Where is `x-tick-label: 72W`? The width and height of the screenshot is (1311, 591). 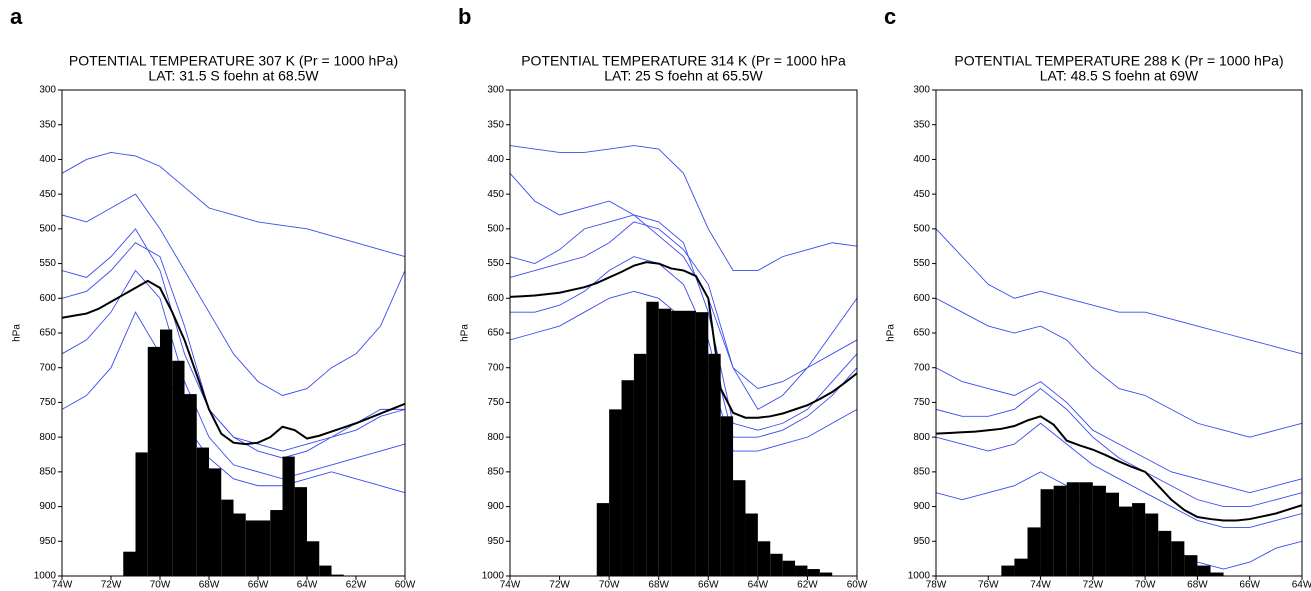 x-tick-label: 72W is located at coordinates (1093, 585).